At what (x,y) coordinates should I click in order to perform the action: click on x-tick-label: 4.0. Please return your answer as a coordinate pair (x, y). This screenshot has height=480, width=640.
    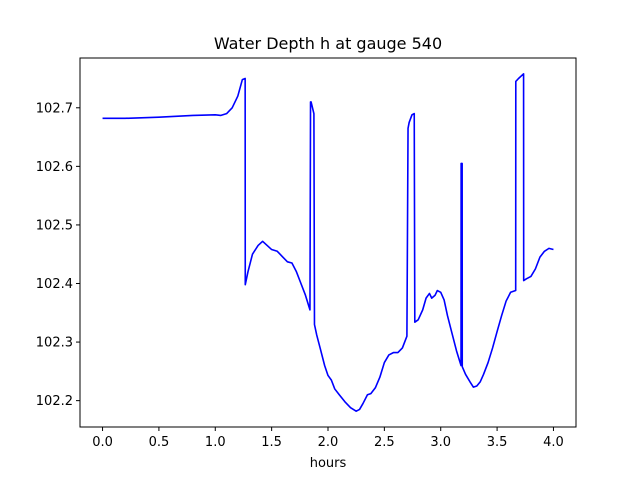
    Looking at the image, I should click on (553, 442).